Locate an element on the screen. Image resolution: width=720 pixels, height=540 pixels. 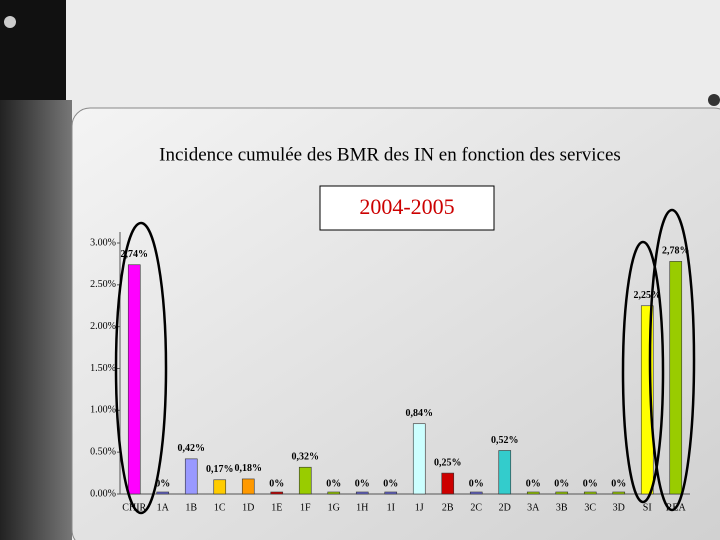
x-tick-label: 3C is located at coordinates (590, 507).